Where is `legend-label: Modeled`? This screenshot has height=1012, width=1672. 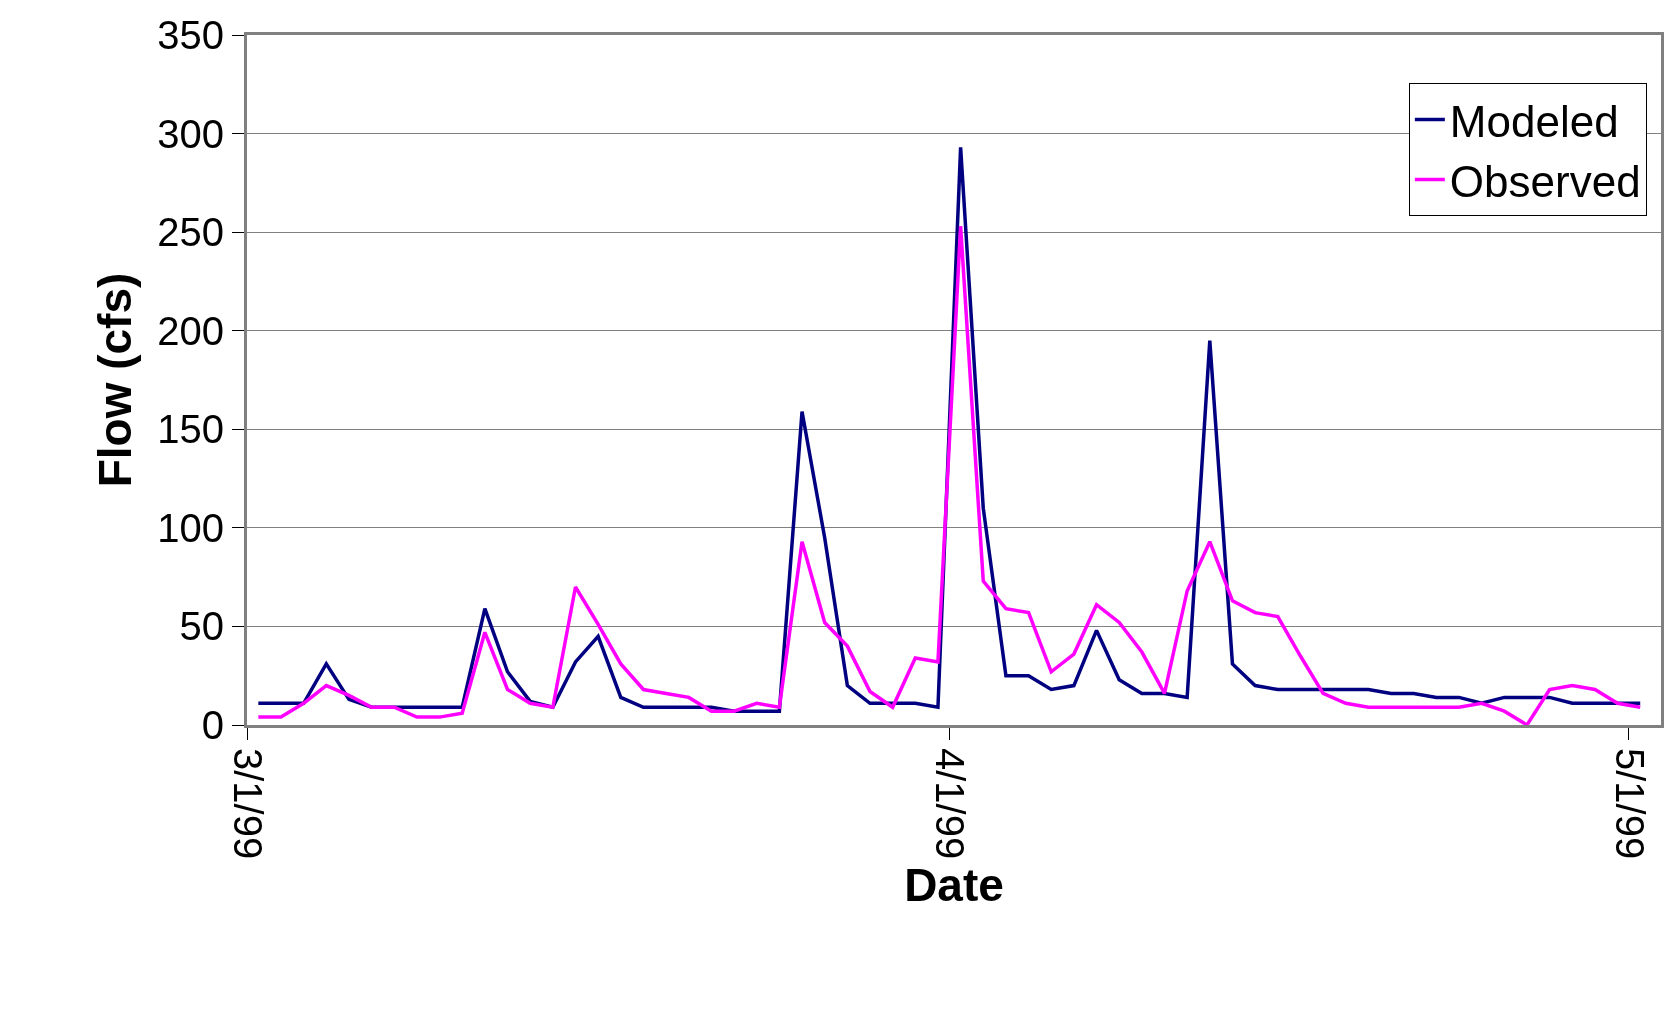
legend-label: Modeled is located at coordinates (1534, 121).